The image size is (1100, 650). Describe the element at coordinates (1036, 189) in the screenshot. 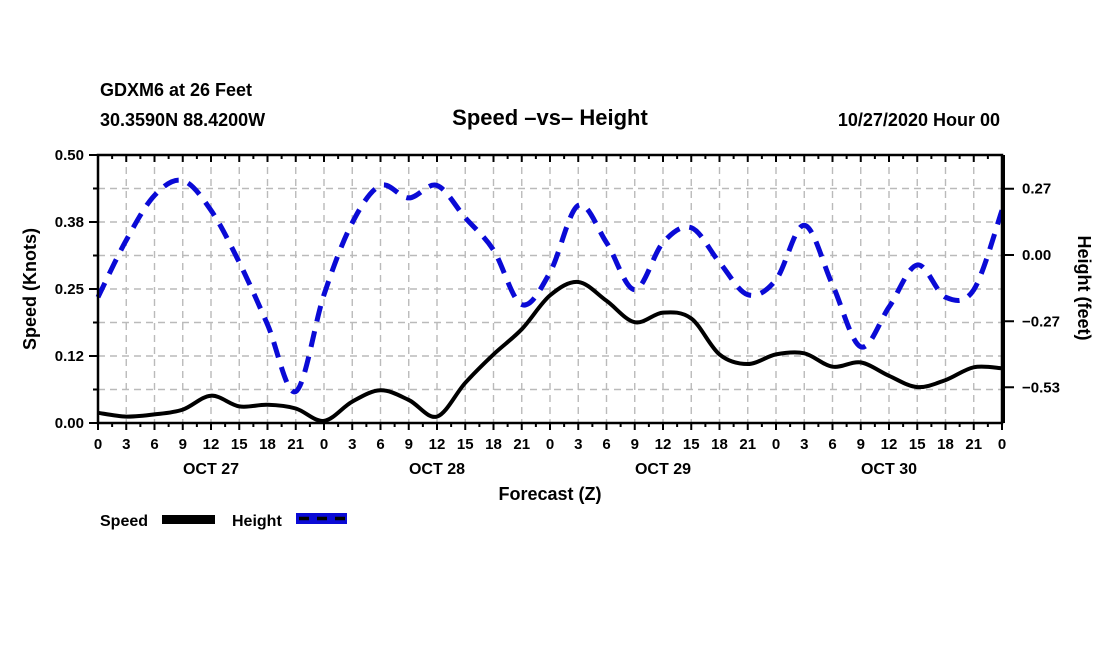

I see `right-tick-label: 0.27` at that location.